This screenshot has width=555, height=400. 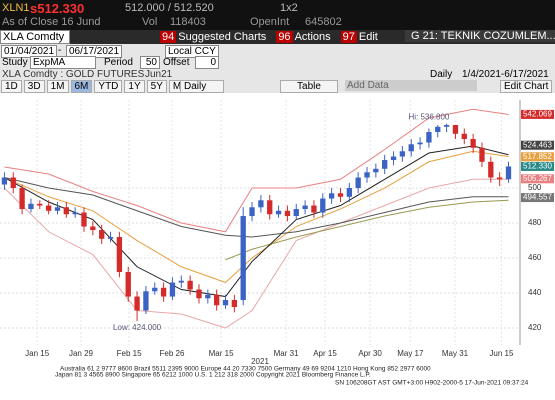 I want to click on range-button: 5Y, so click(x=156, y=86).